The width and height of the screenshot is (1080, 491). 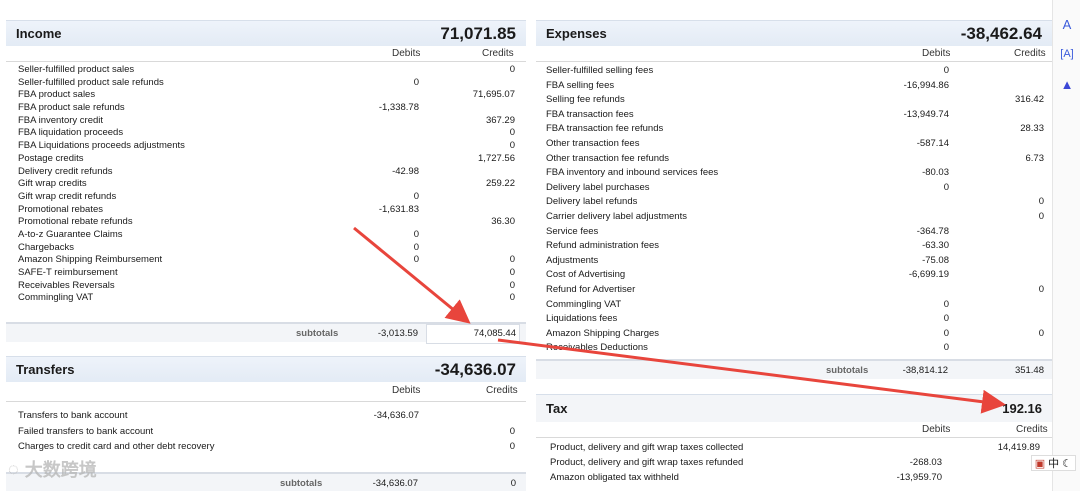 I want to click on income-row: FBA product sales 71,695.07, so click(x=272, y=95).